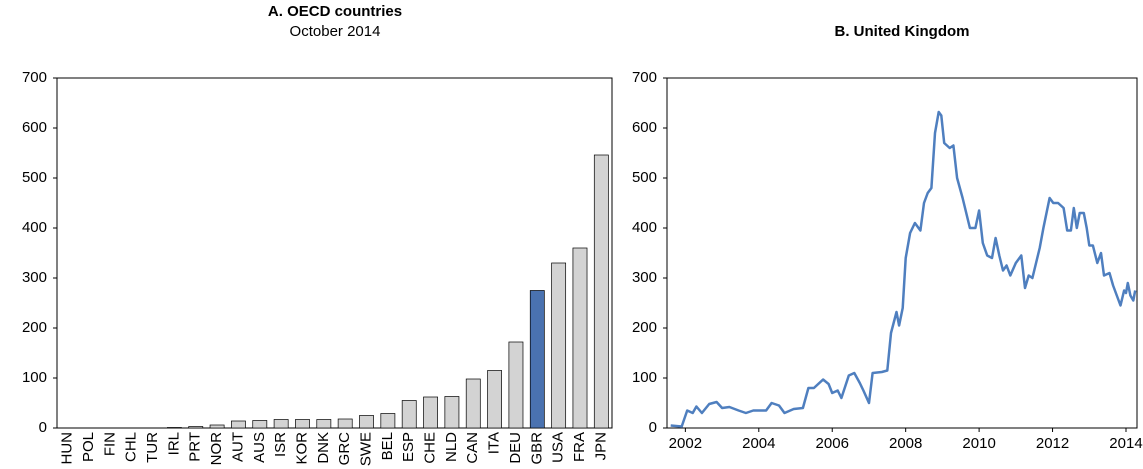 This screenshot has height=469, width=1143. Describe the element at coordinates (758, 443) in the screenshot. I see `x-tick-label: 2004` at that location.